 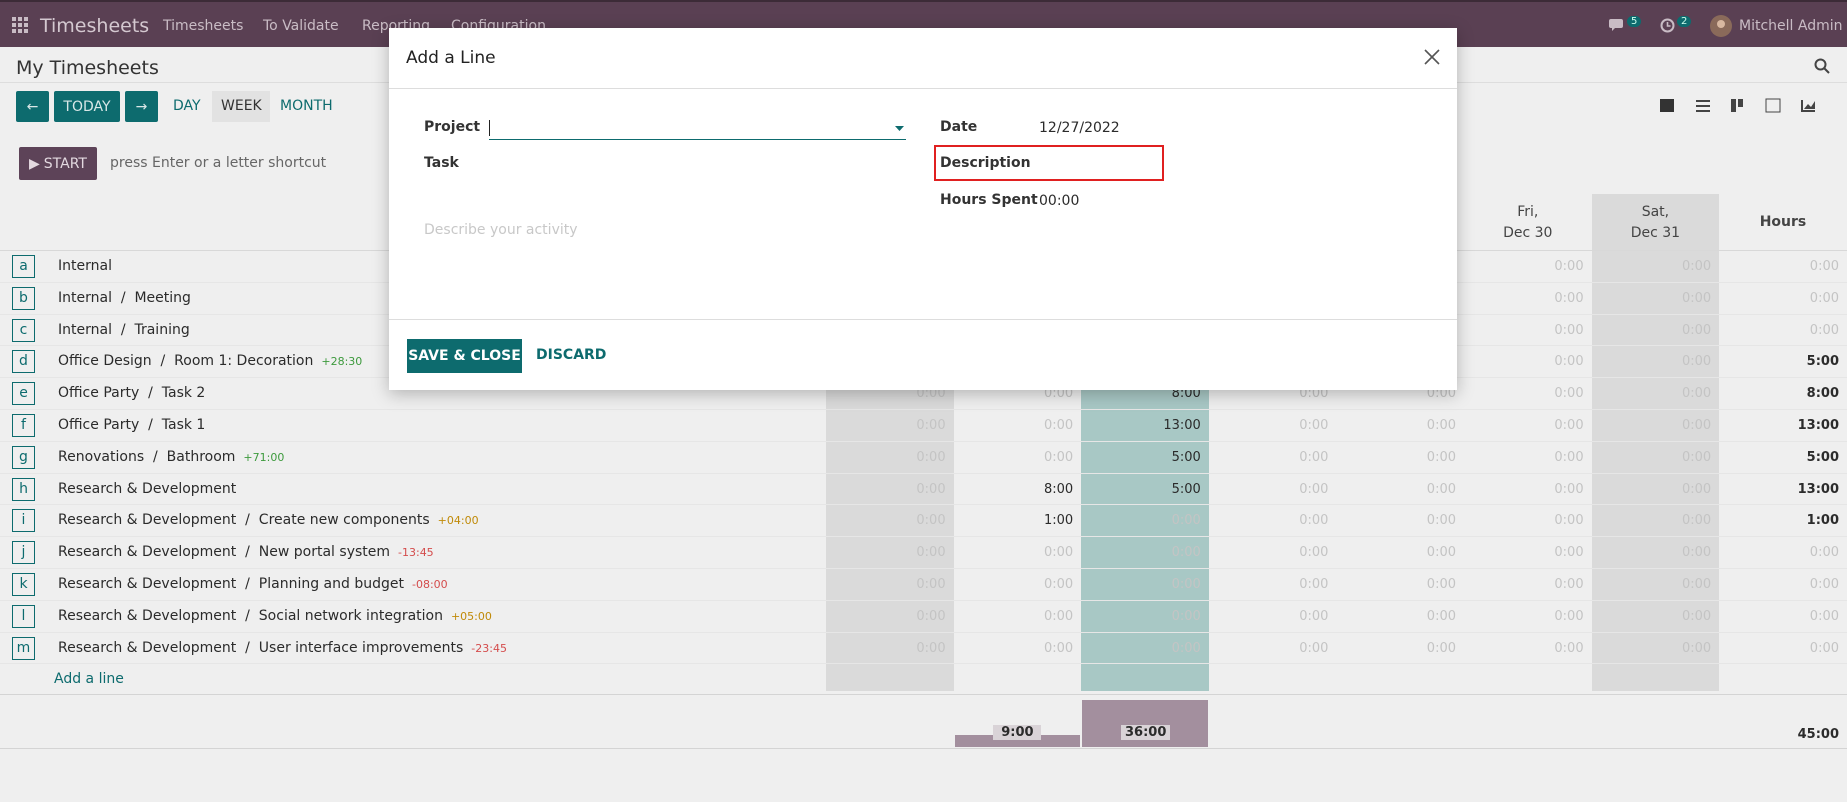 What do you see at coordinates (441, 163) in the screenshot?
I see `task-label: Task` at bounding box center [441, 163].